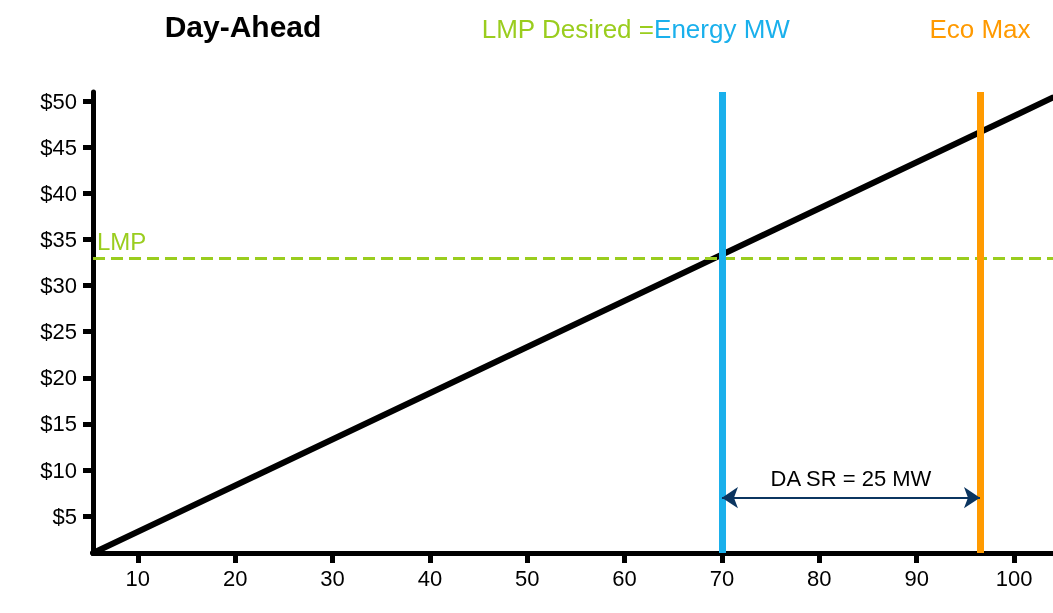  I want to click on y-tick-label: $45, so click(58, 147).